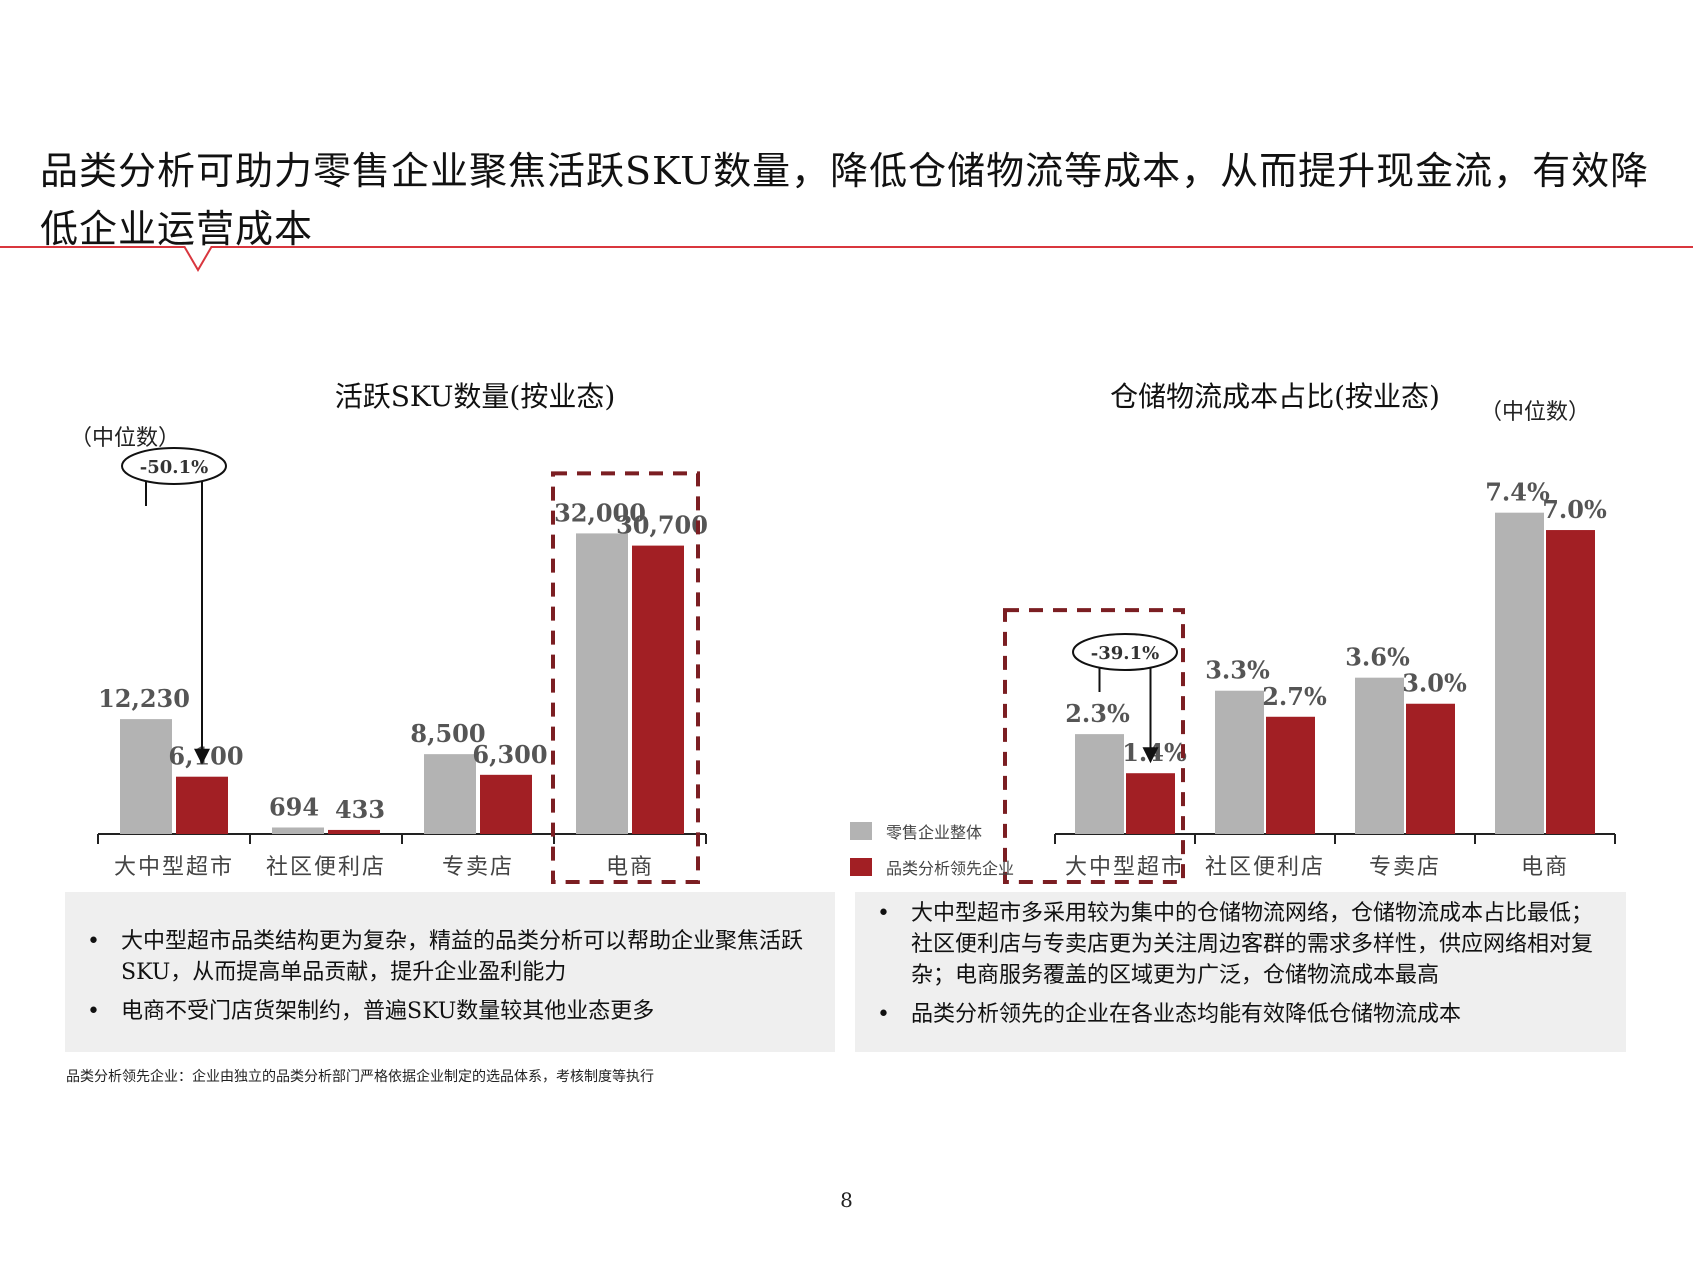 The width and height of the screenshot is (1693, 1270). What do you see at coordinates (1275, 396) in the screenshot?
I see `chart-title: 仓储物流成本占比(按业态)` at bounding box center [1275, 396].